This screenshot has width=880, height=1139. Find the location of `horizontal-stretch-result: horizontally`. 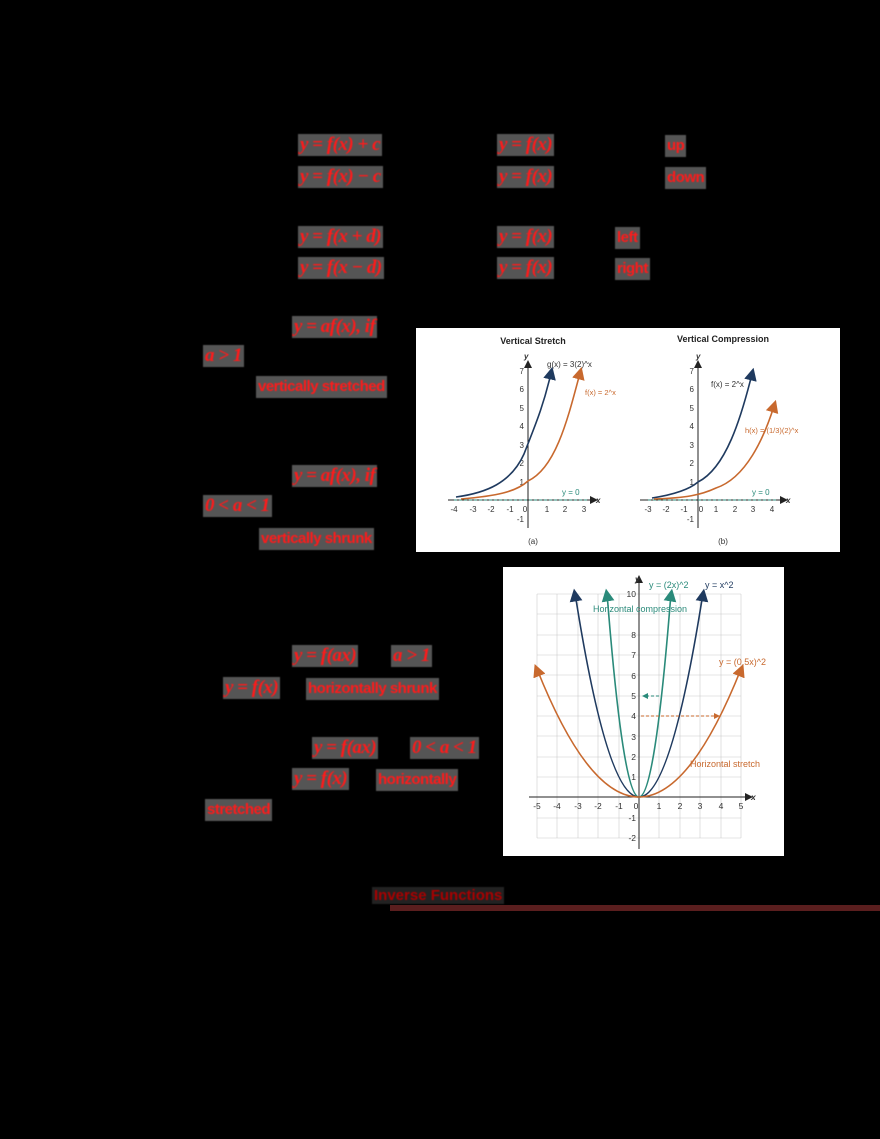

horizontal-stretch-result: horizontally is located at coordinates (417, 780).